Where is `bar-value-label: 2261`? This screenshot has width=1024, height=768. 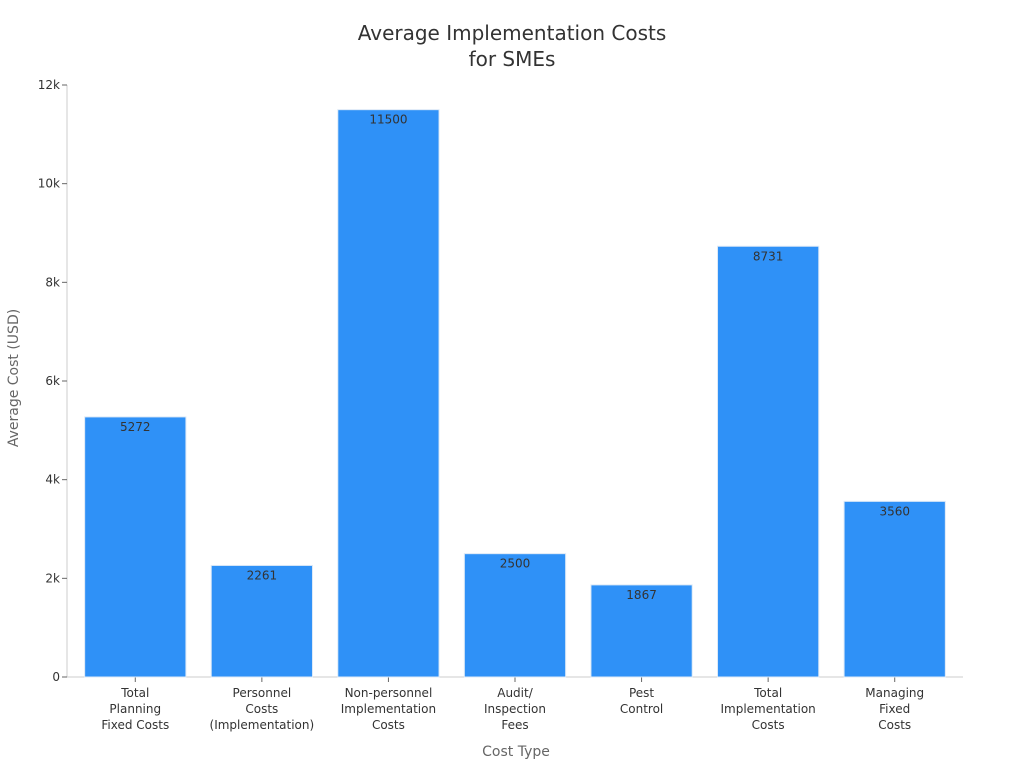 bar-value-label: 2261 is located at coordinates (262, 575).